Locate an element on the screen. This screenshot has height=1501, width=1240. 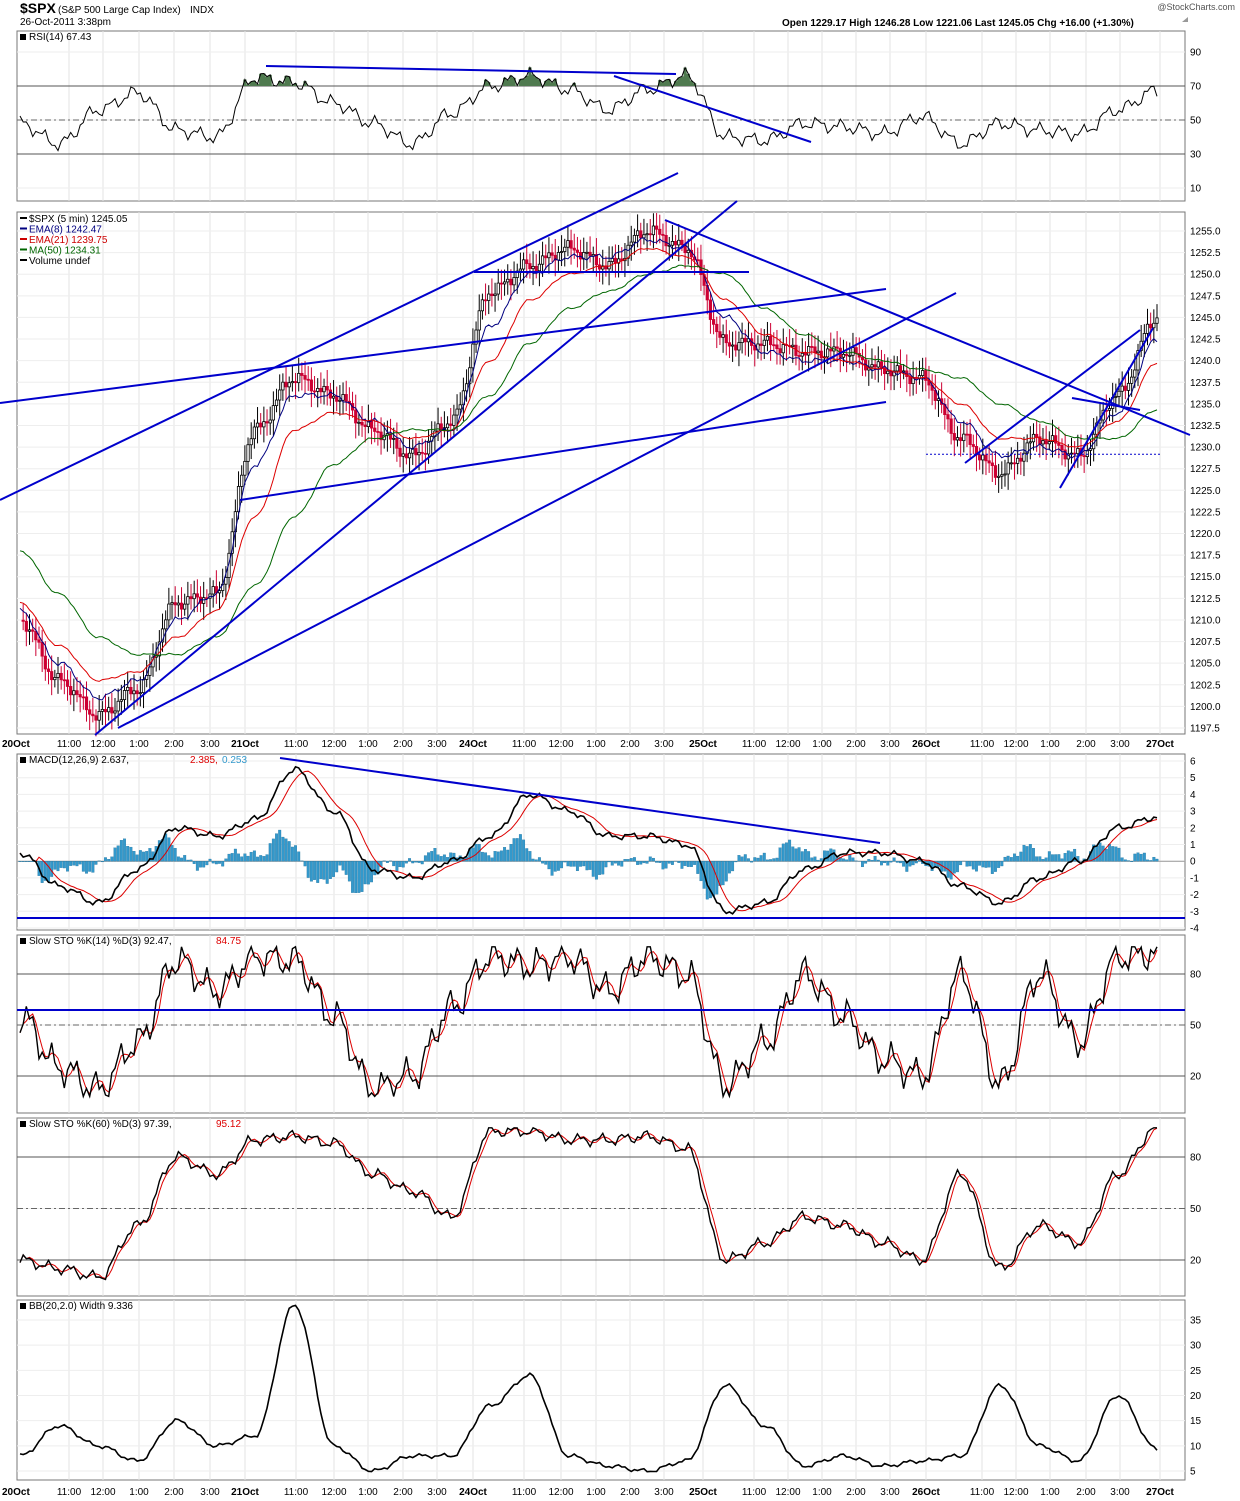
sto14-tick-label: 80 is located at coordinates (1196, 975).